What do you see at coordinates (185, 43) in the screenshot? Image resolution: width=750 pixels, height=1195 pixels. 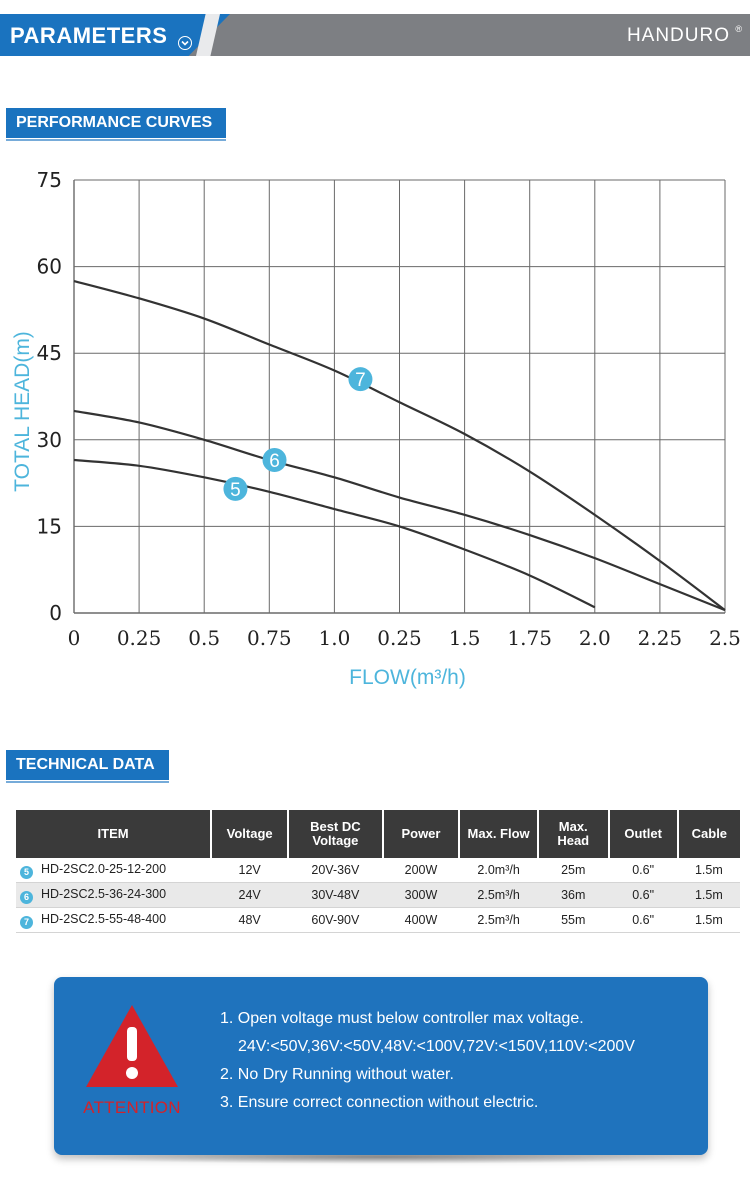 I see `chevron-down-icon` at bounding box center [185, 43].